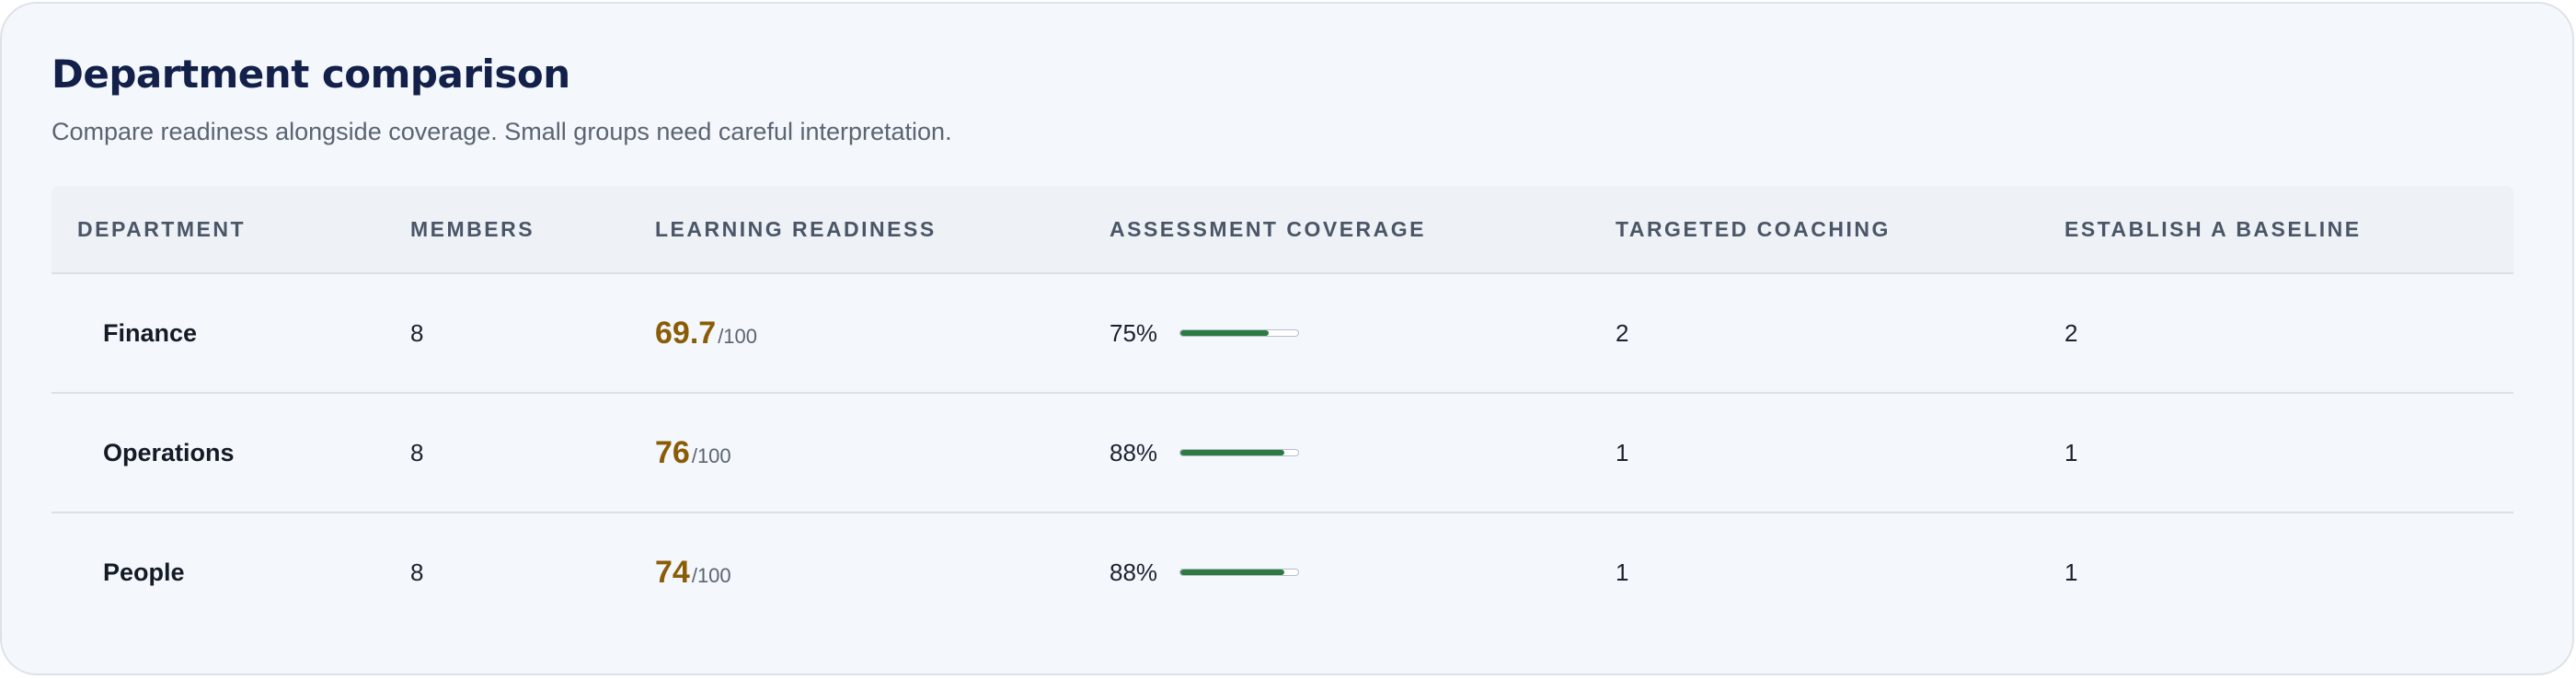  What do you see at coordinates (2071, 332) in the screenshot?
I see `establish-baseline-count: 2` at bounding box center [2071, 332].